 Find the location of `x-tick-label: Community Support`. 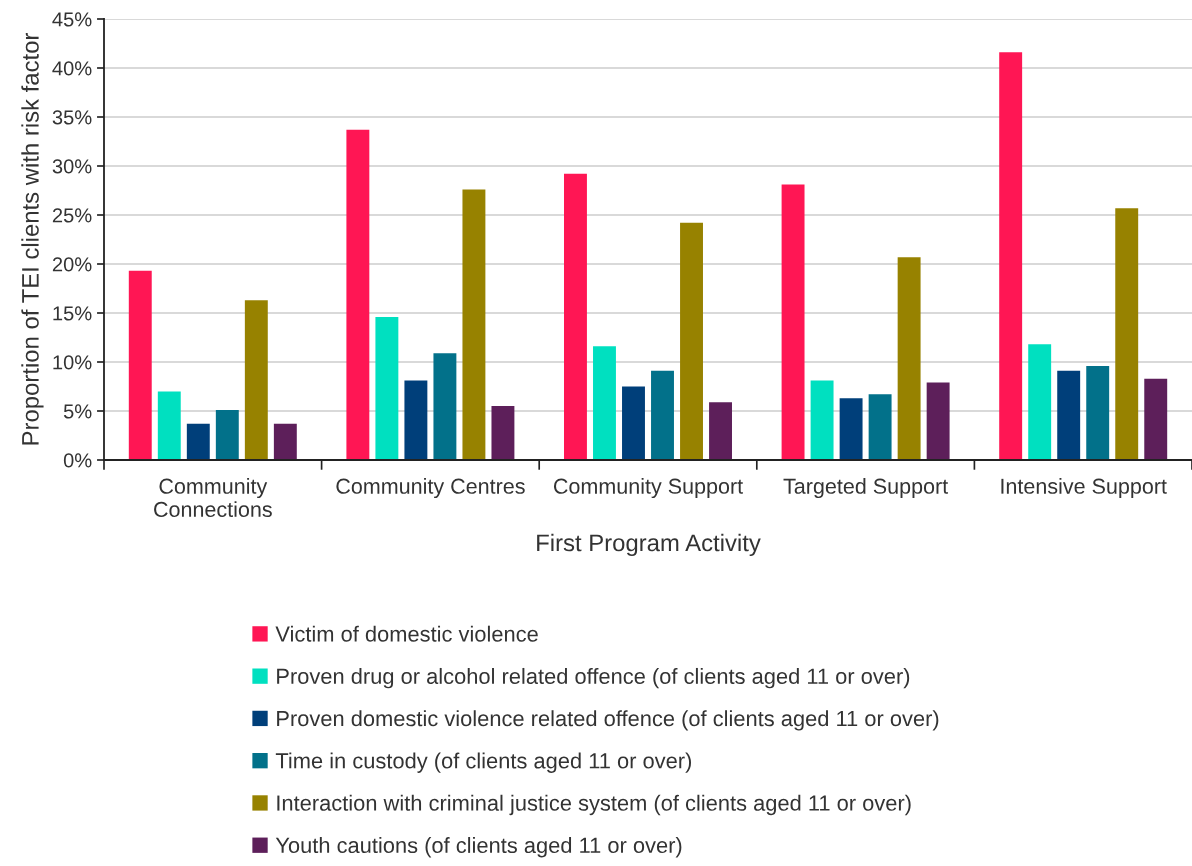

x-tick-label: Community Support is located at coordinates (648, 488).